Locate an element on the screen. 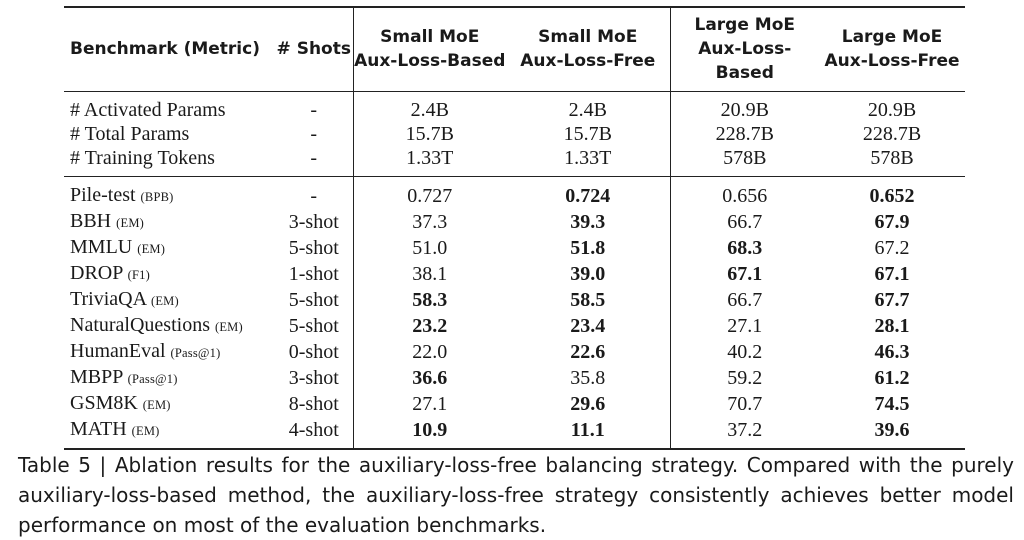  small-moe-aux-loss-based-cell: 23.2 is located at coordinates (430, 325).